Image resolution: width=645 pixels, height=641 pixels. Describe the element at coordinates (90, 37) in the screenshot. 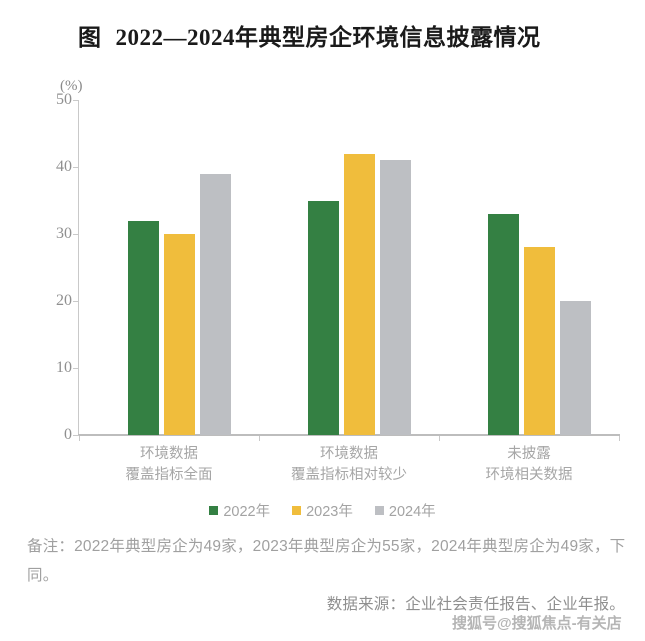

I see `title-prefix: 图` at that location.